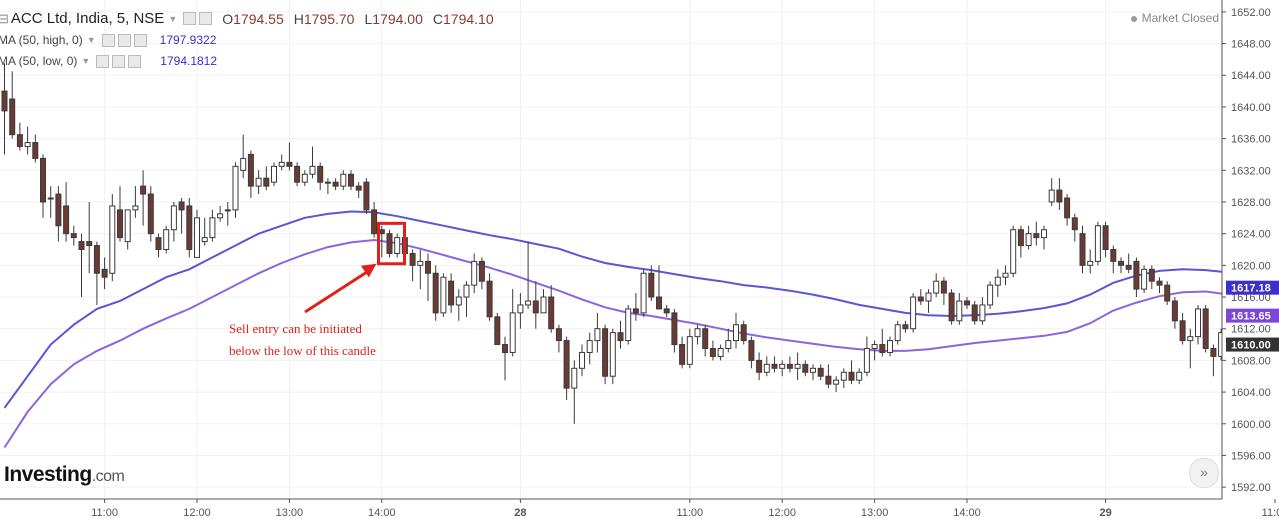 The height and width of the screenshot is (519, 1279). What do you see at coordinates (1204, 473) in the screenshot?
I see `scroll-to-latest-button: »` at bounding box center [1204, 473].